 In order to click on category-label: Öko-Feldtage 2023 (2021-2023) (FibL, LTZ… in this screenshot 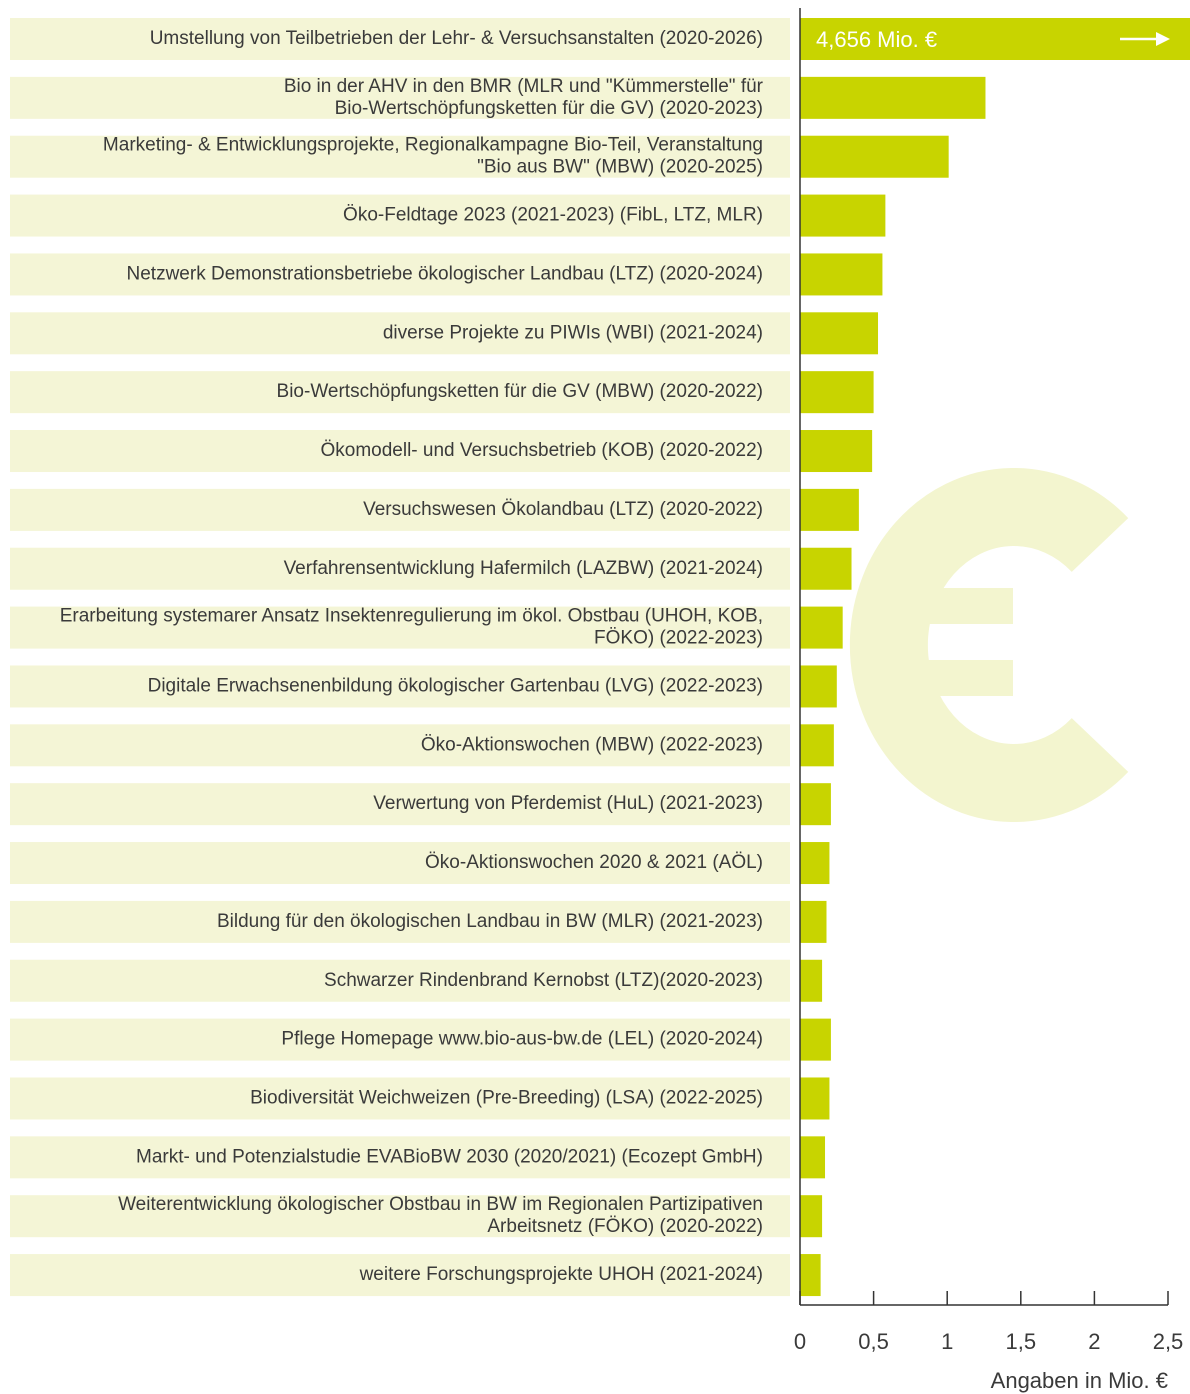, I will do `click(553, 215)`.